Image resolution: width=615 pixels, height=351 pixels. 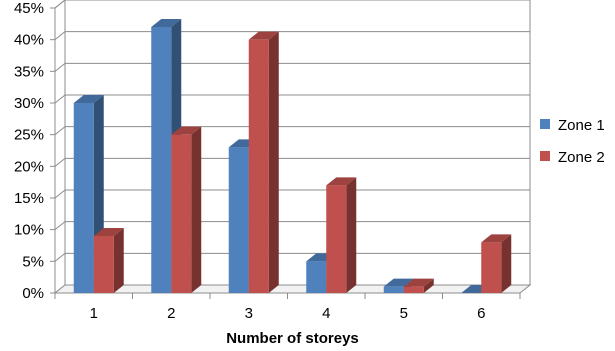 I want to click on floor-plane, so click(x=292, y=289).